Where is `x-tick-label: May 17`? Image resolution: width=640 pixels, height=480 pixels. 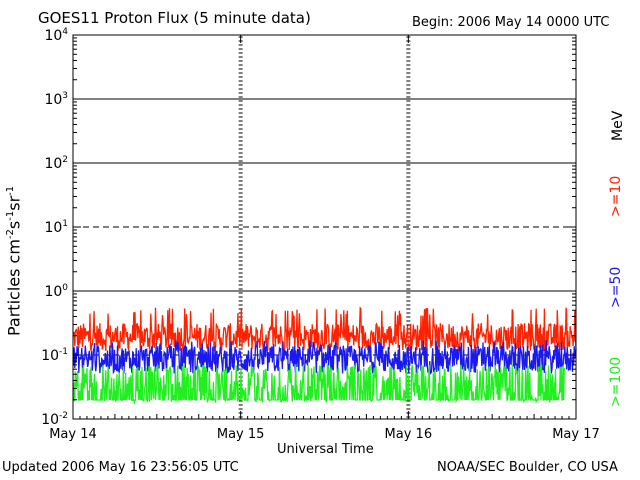 x-tick-label: May 17 is located at coordinates (576, 434).